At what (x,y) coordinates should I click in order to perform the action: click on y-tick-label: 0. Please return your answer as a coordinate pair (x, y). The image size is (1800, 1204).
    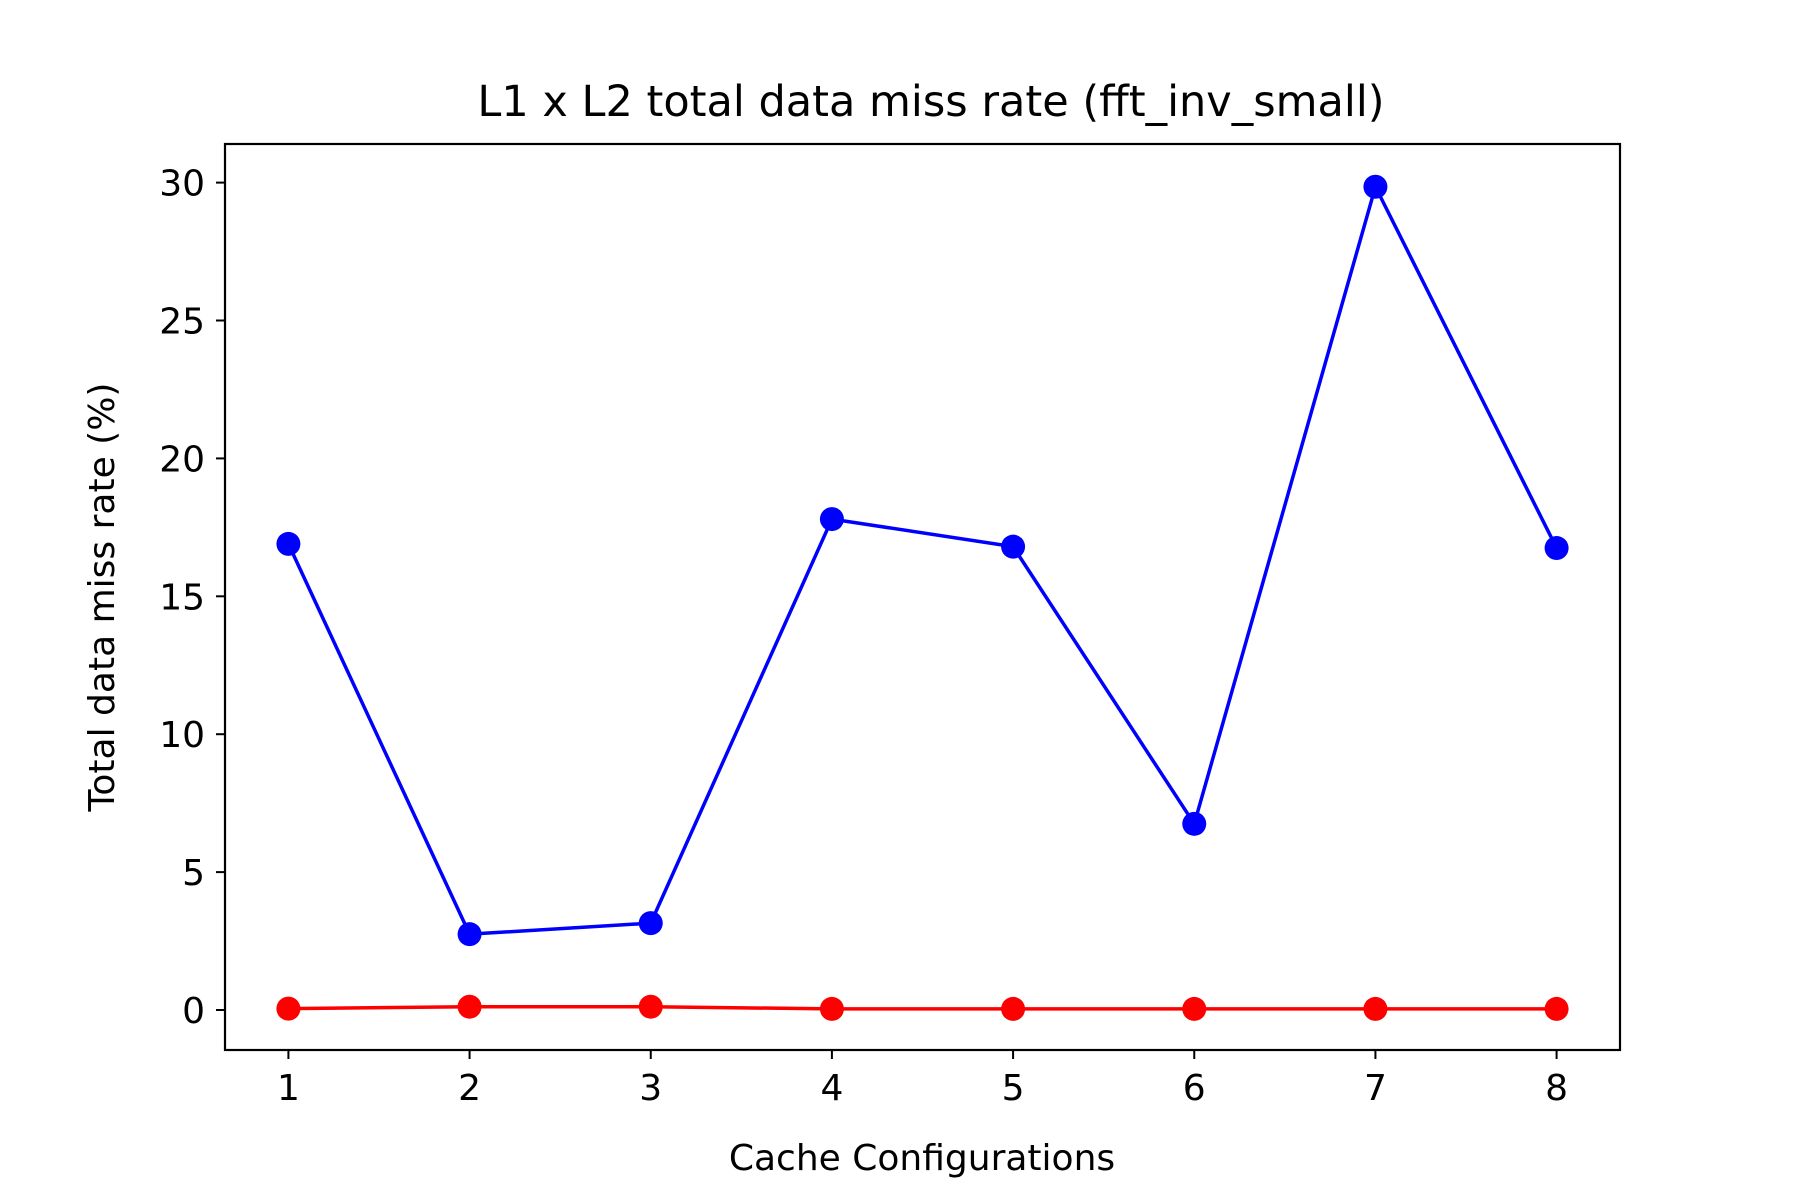
    Looking at the image, I should click on (193, 1011).